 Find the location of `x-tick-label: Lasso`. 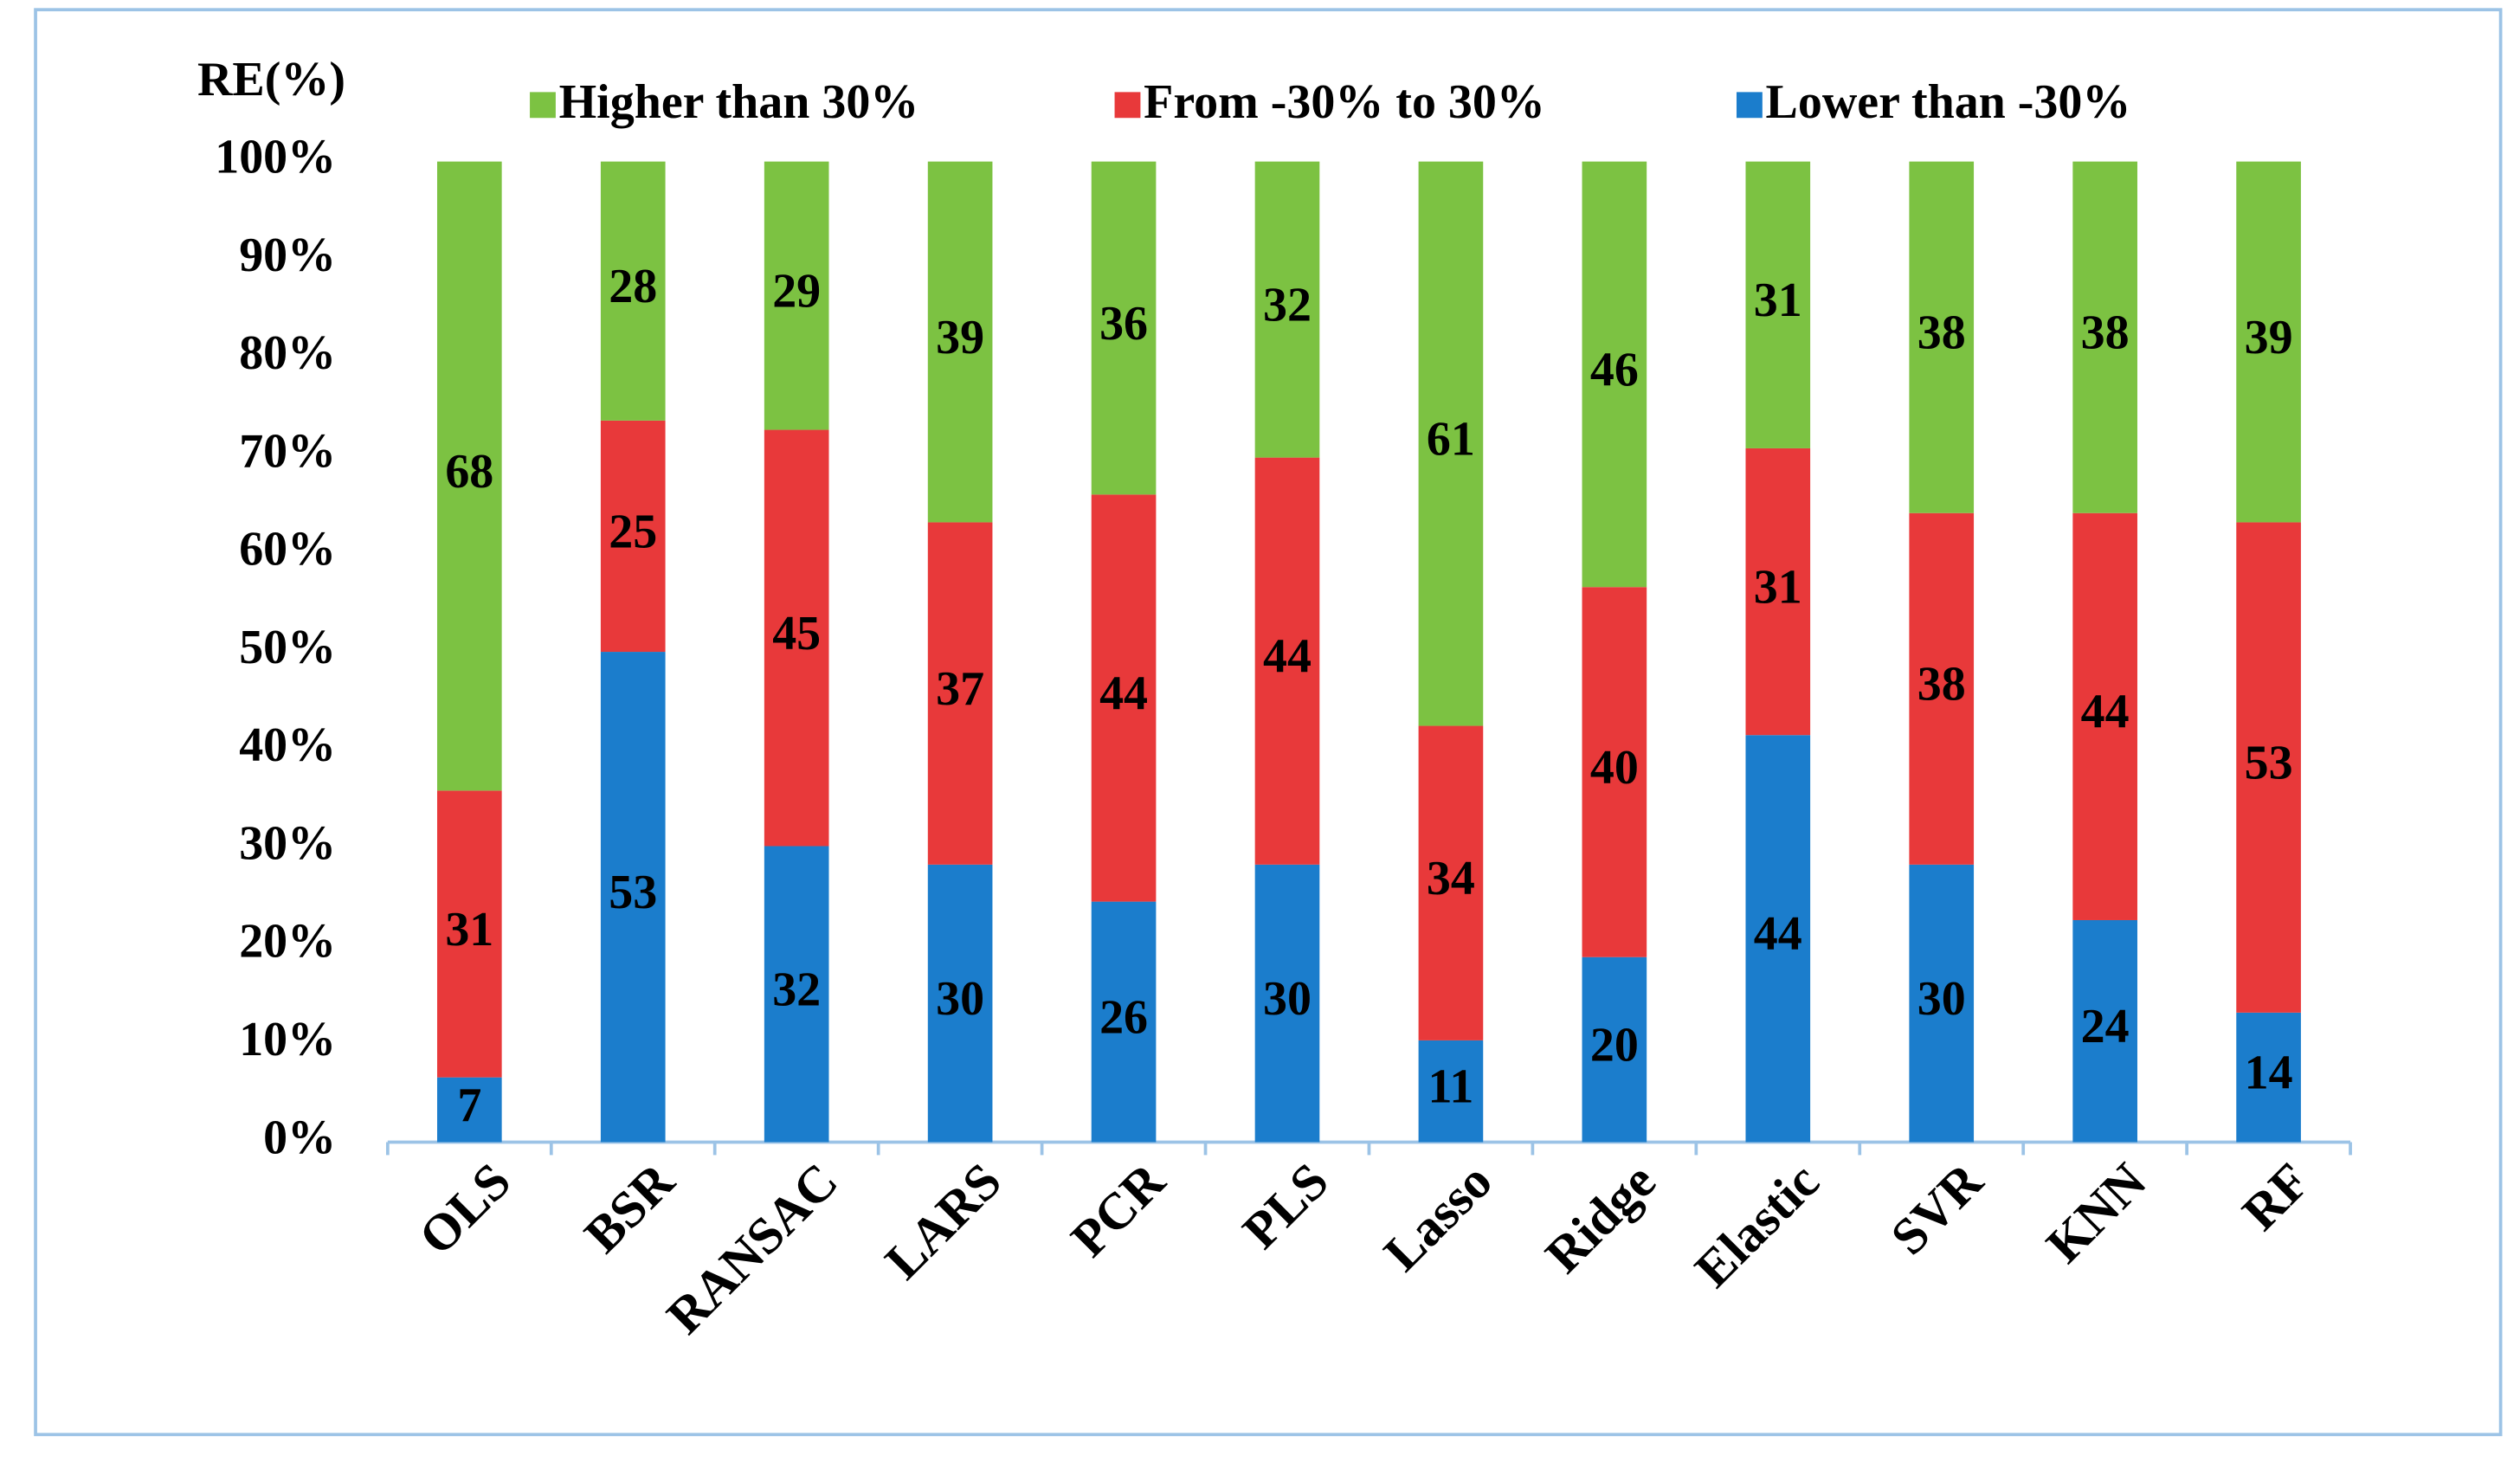

x-tick-label: Lasso is located at coordinates (1438, 1217).